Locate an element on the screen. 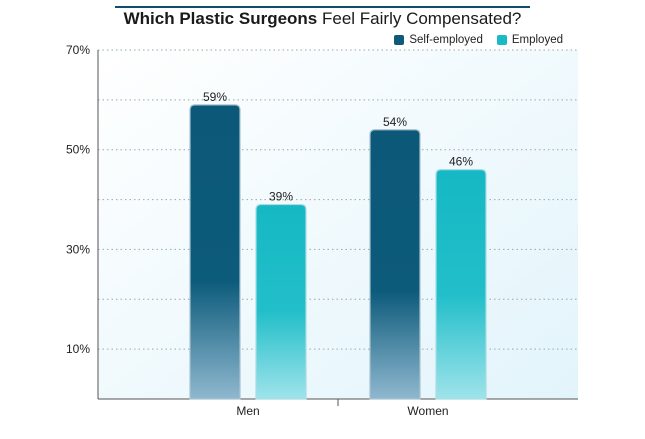 The width and height of the screenshot is (645, 439). legend-label-employed: Employed is located at coordinates (537, 40).